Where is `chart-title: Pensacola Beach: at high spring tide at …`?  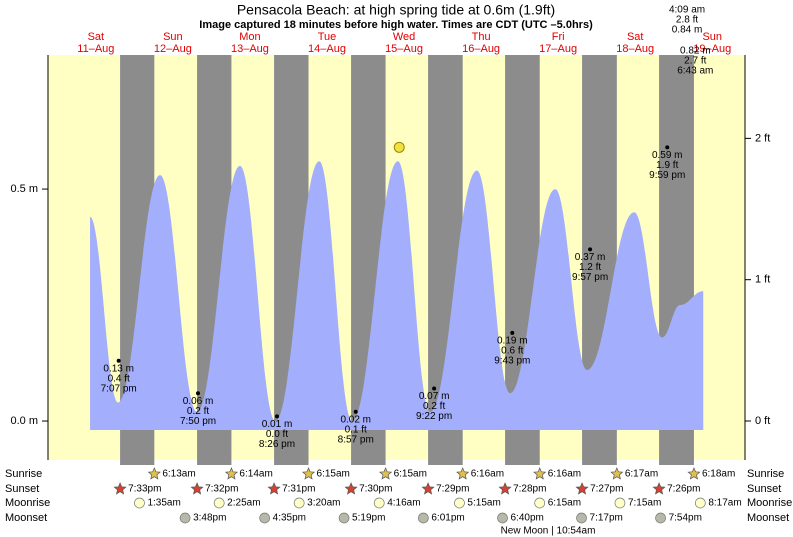 chart-title: Pensacola Beach: at high spring tide at … is located at coordinates (396, 10).